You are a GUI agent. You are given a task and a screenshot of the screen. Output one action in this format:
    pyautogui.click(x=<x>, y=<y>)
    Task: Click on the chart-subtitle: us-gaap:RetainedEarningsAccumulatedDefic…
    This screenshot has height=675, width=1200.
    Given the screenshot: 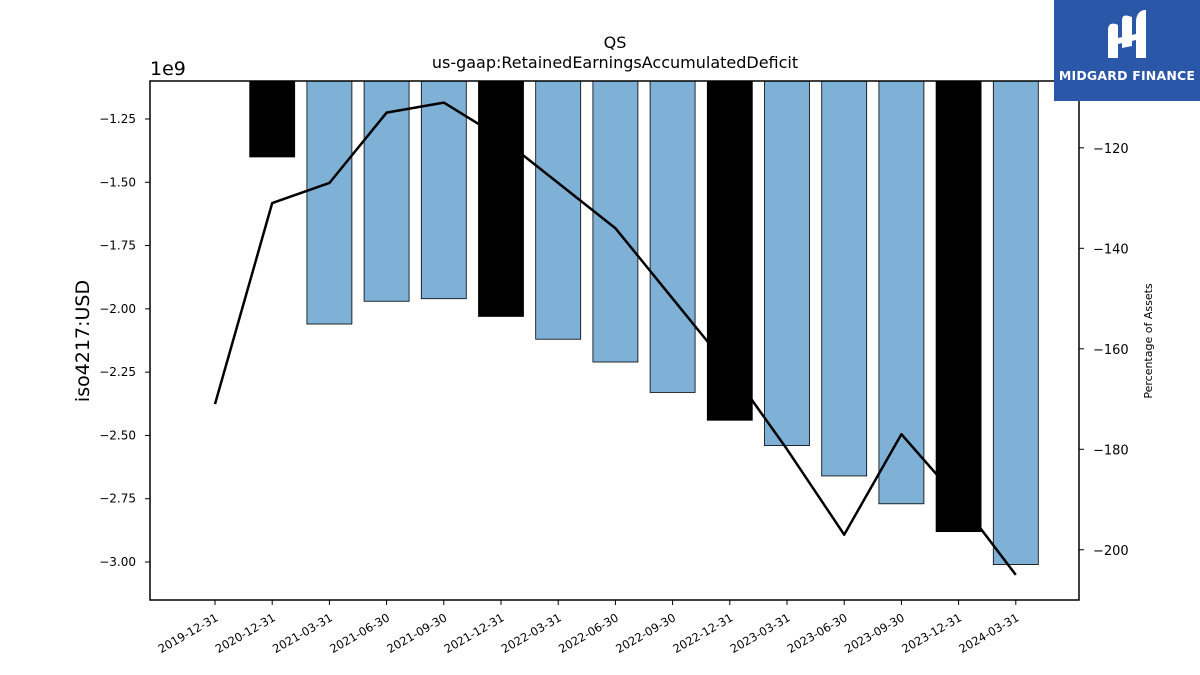 What is the action you would take?
    pyautogui.click(x=615, y=62)
    